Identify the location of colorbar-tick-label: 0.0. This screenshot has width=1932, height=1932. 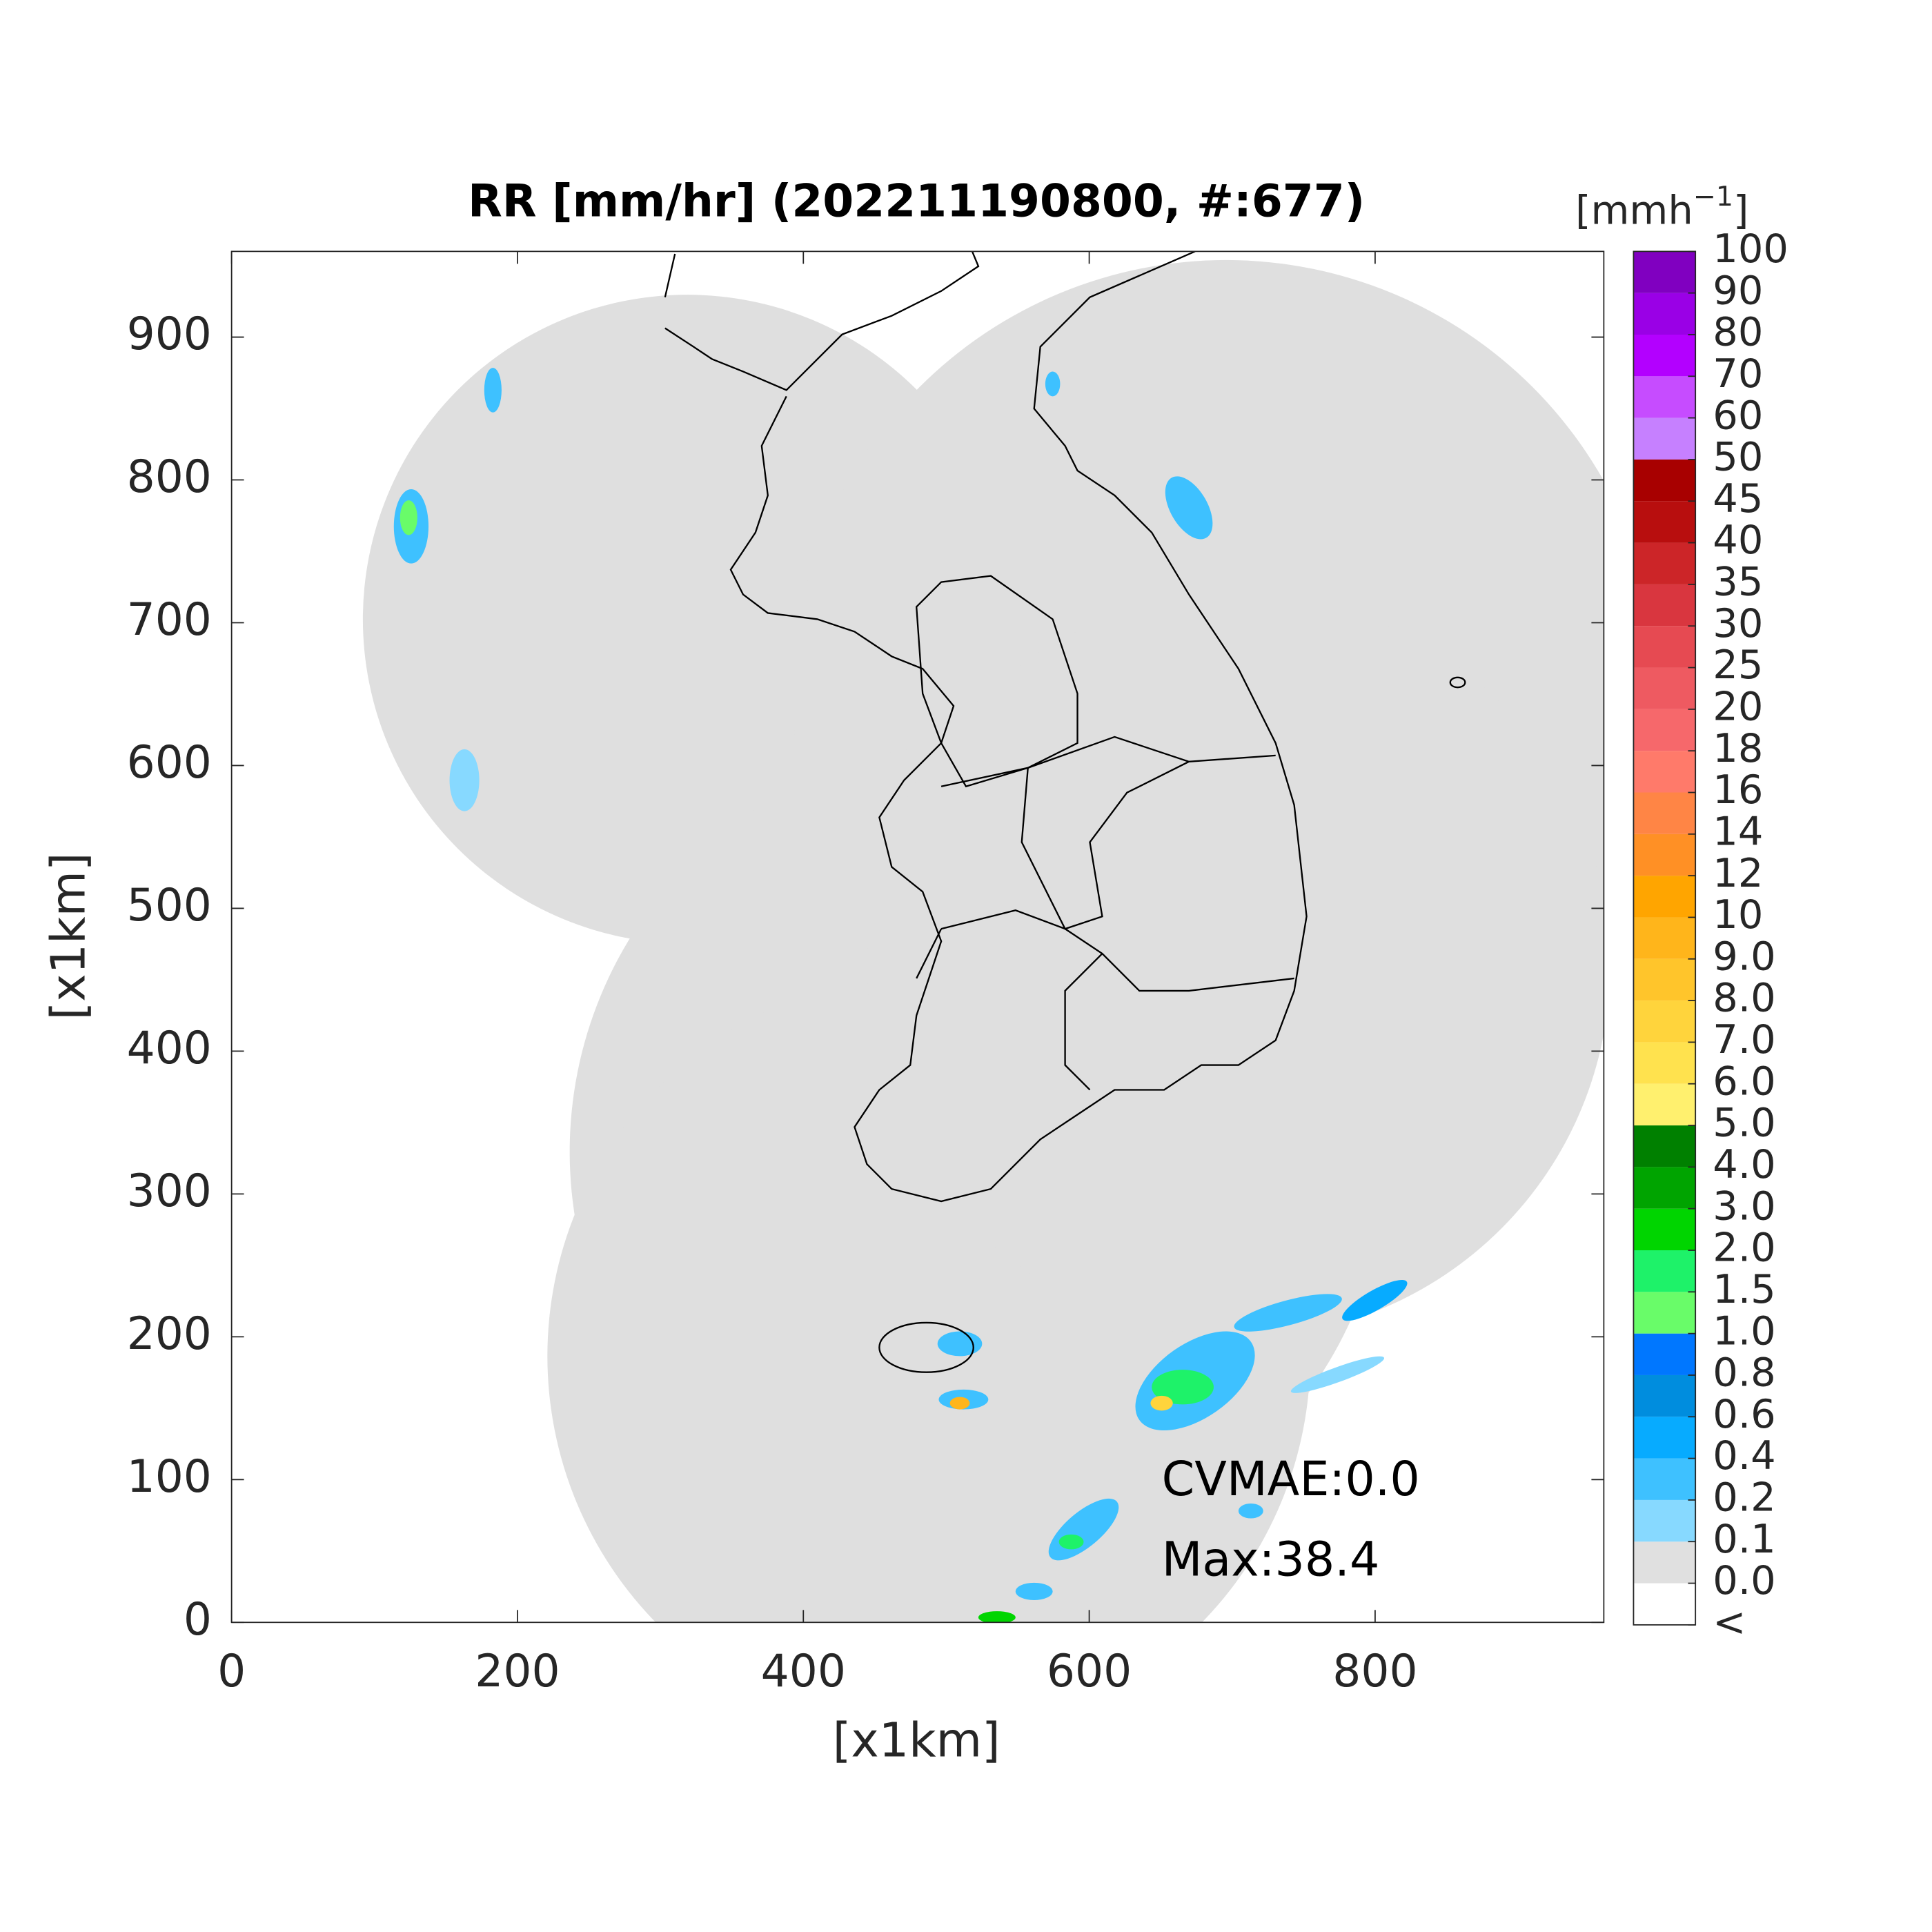
(1744, 1580).